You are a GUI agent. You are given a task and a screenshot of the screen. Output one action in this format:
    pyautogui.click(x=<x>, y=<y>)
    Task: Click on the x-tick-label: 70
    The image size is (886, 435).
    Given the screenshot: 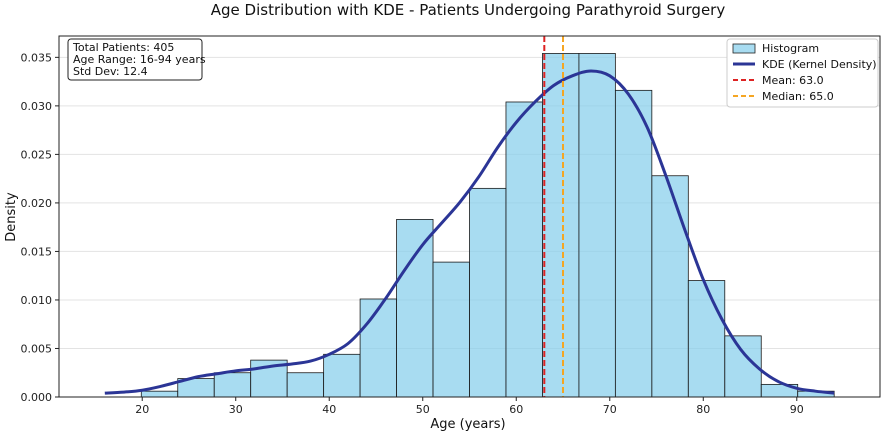 What is the action you would take?
    pyautogui.click(x=610, y=409)
    